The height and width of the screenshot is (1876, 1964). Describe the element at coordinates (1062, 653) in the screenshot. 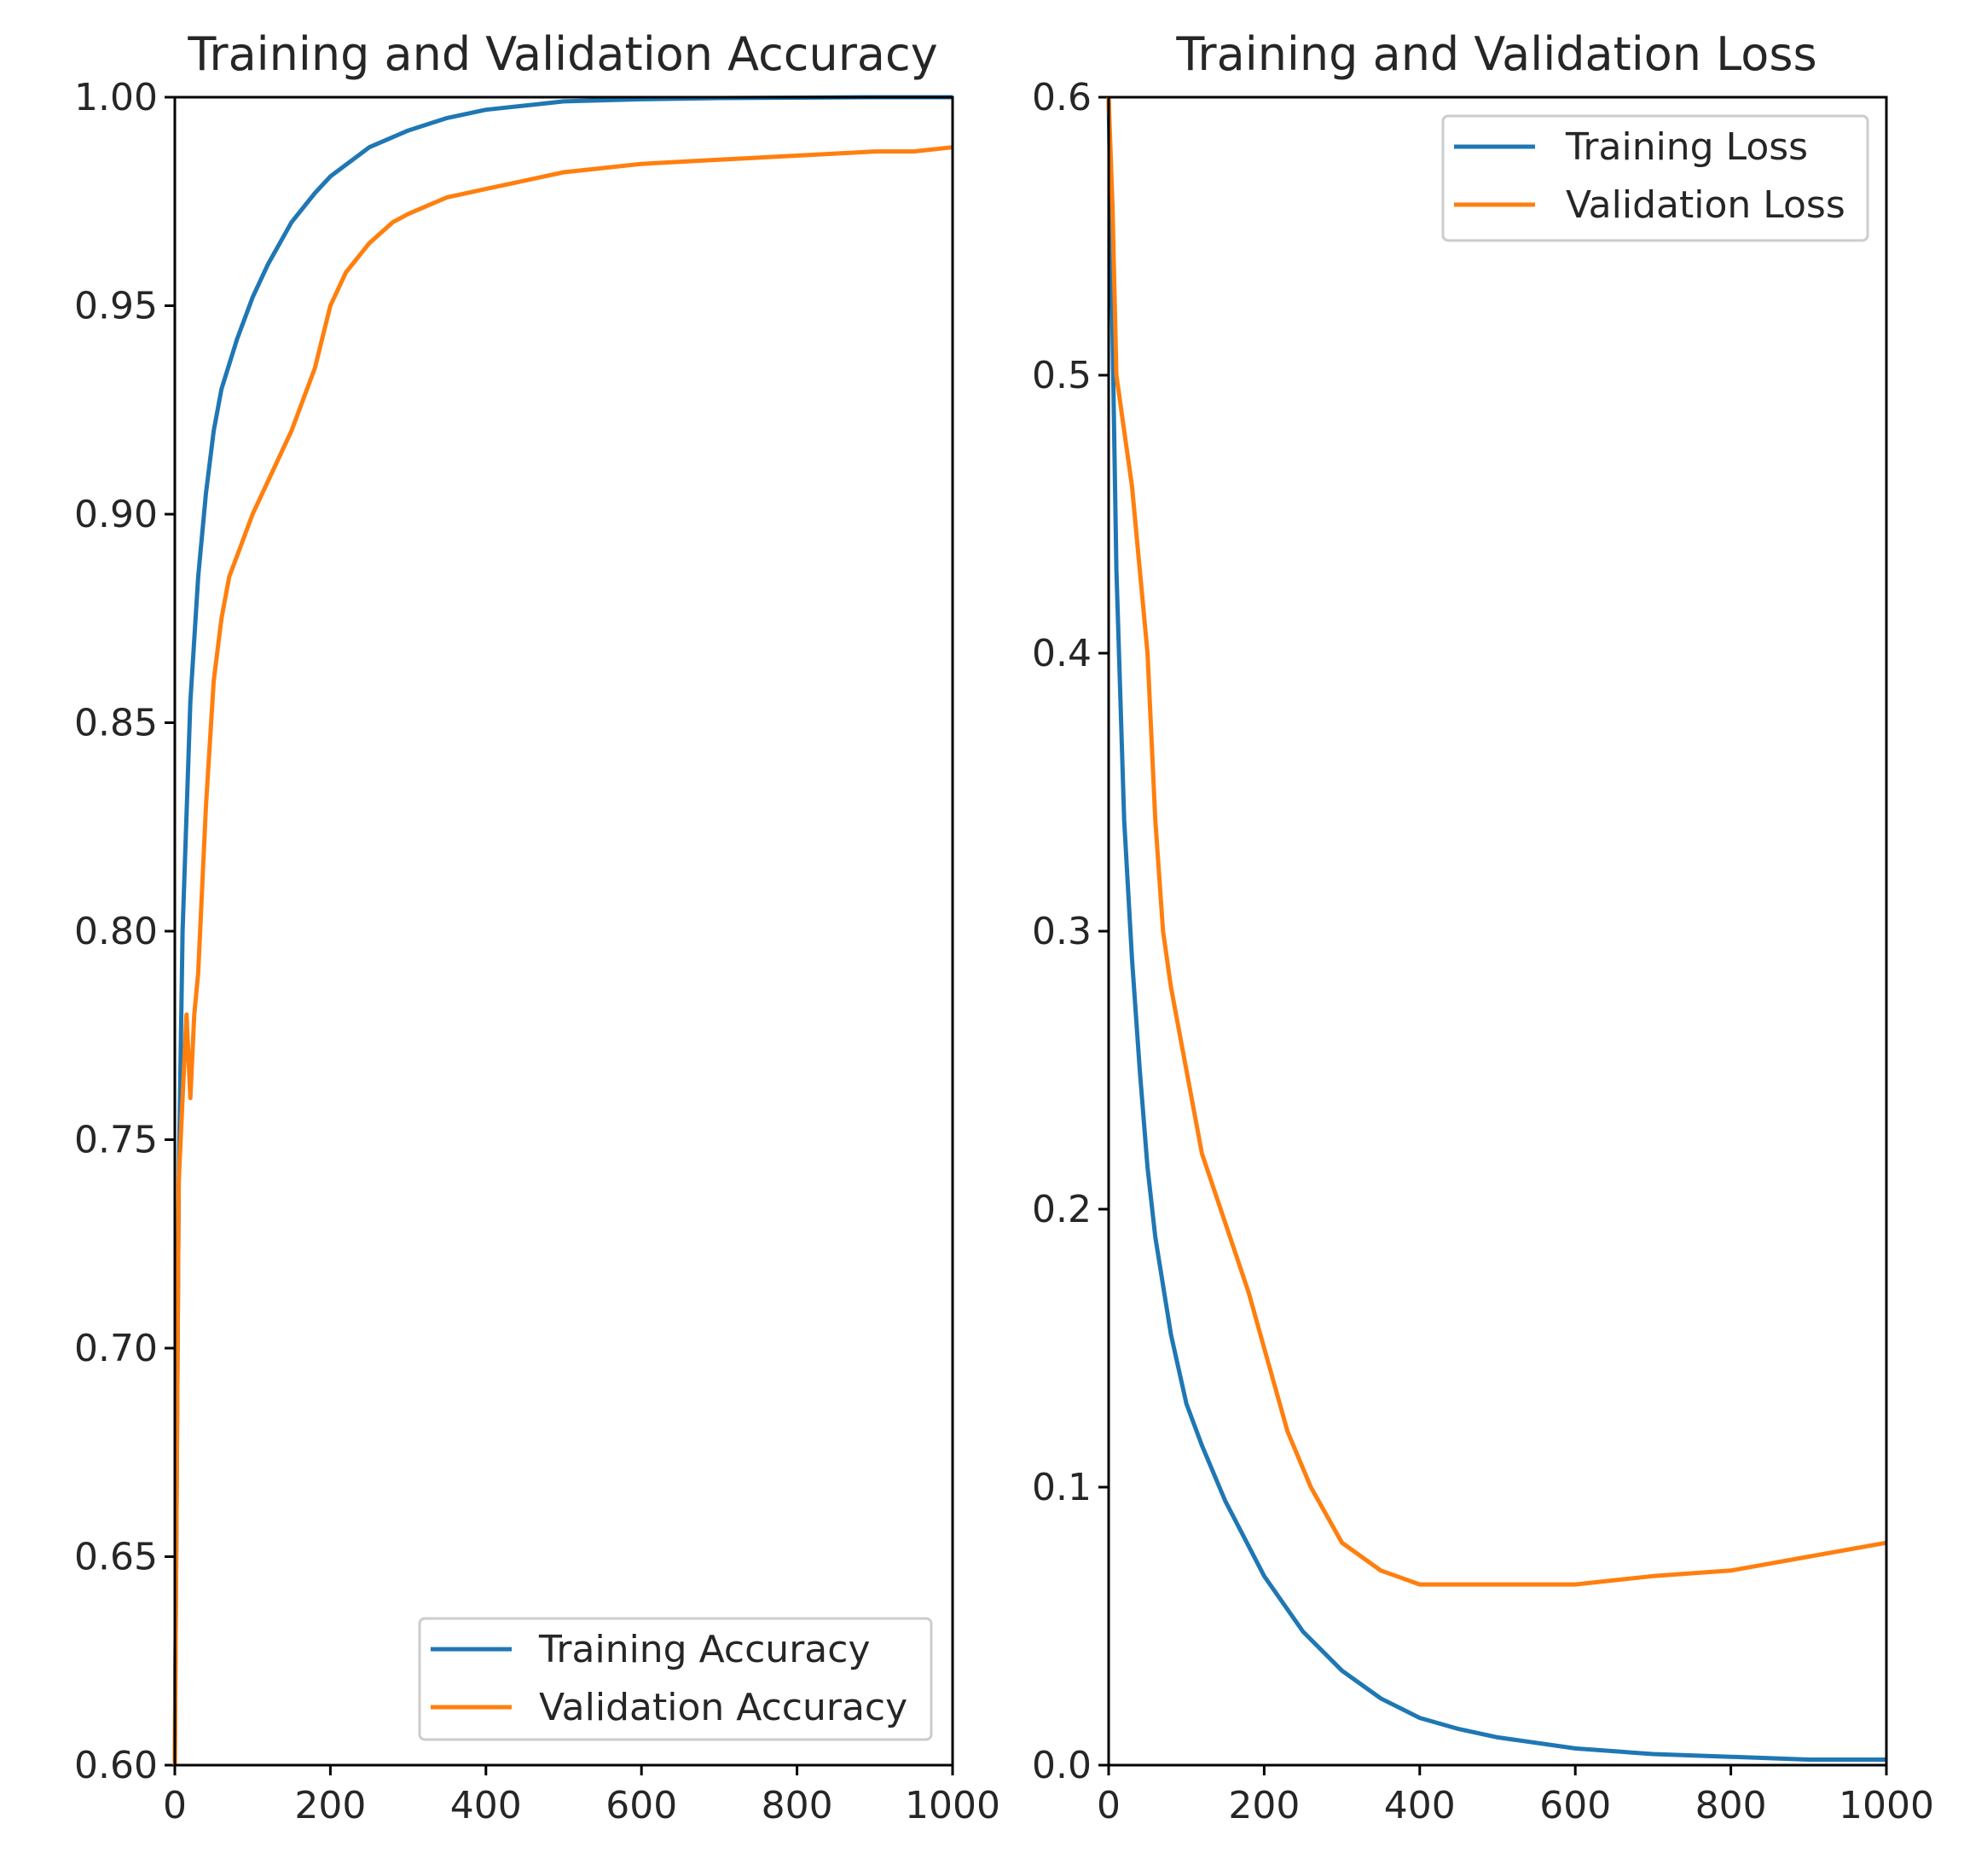

I see `loss-y-tick-label: 0.4` at that location.